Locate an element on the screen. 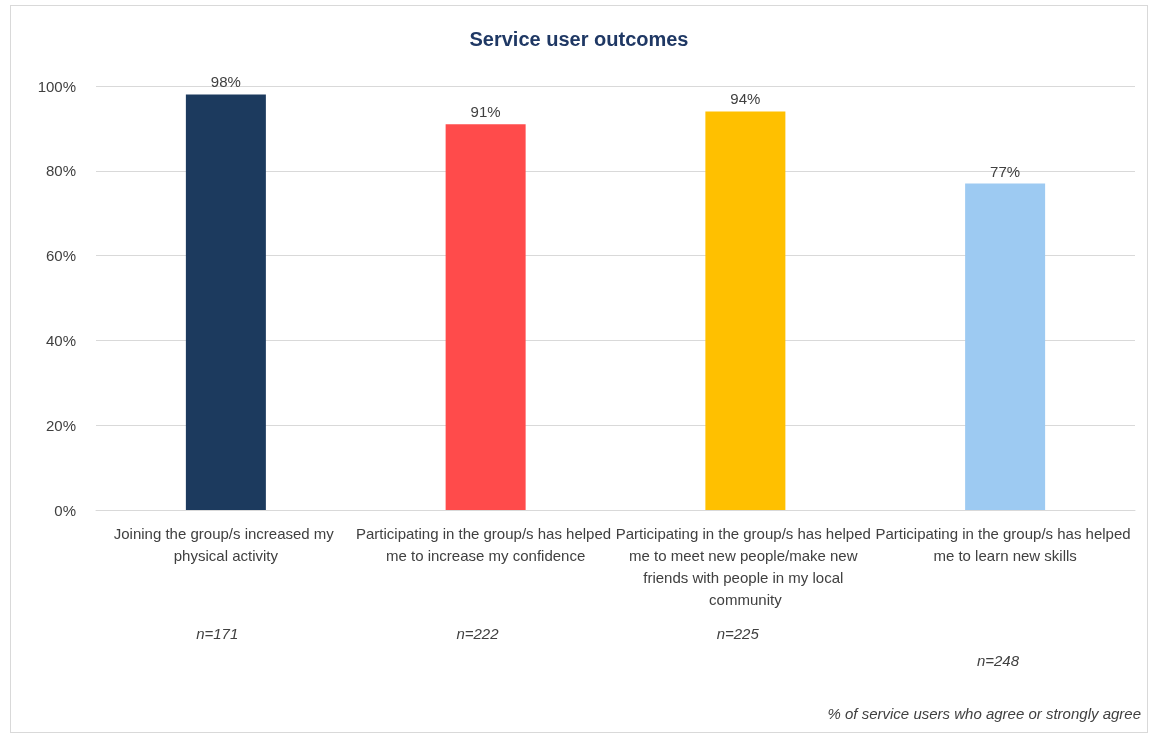 The height and width of the screenshot is (736, 1153). y-tick-label: 100% is located at coordinates (56, 86).